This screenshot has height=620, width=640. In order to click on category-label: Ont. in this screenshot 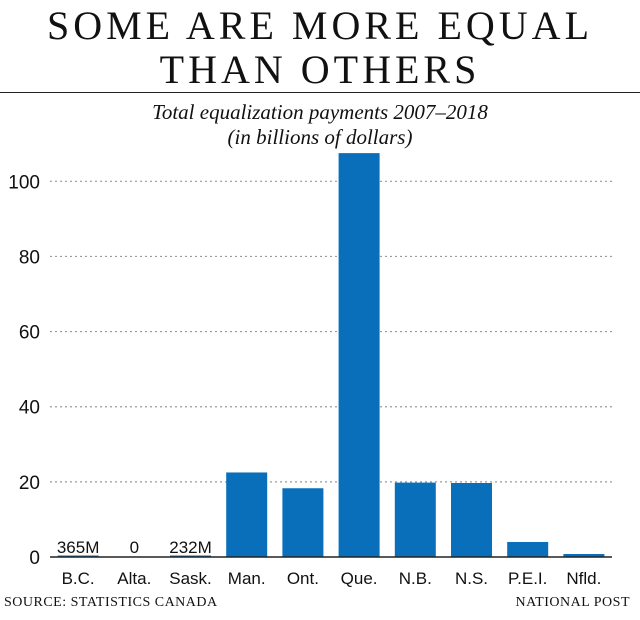, I will do `click(303, 578)`.